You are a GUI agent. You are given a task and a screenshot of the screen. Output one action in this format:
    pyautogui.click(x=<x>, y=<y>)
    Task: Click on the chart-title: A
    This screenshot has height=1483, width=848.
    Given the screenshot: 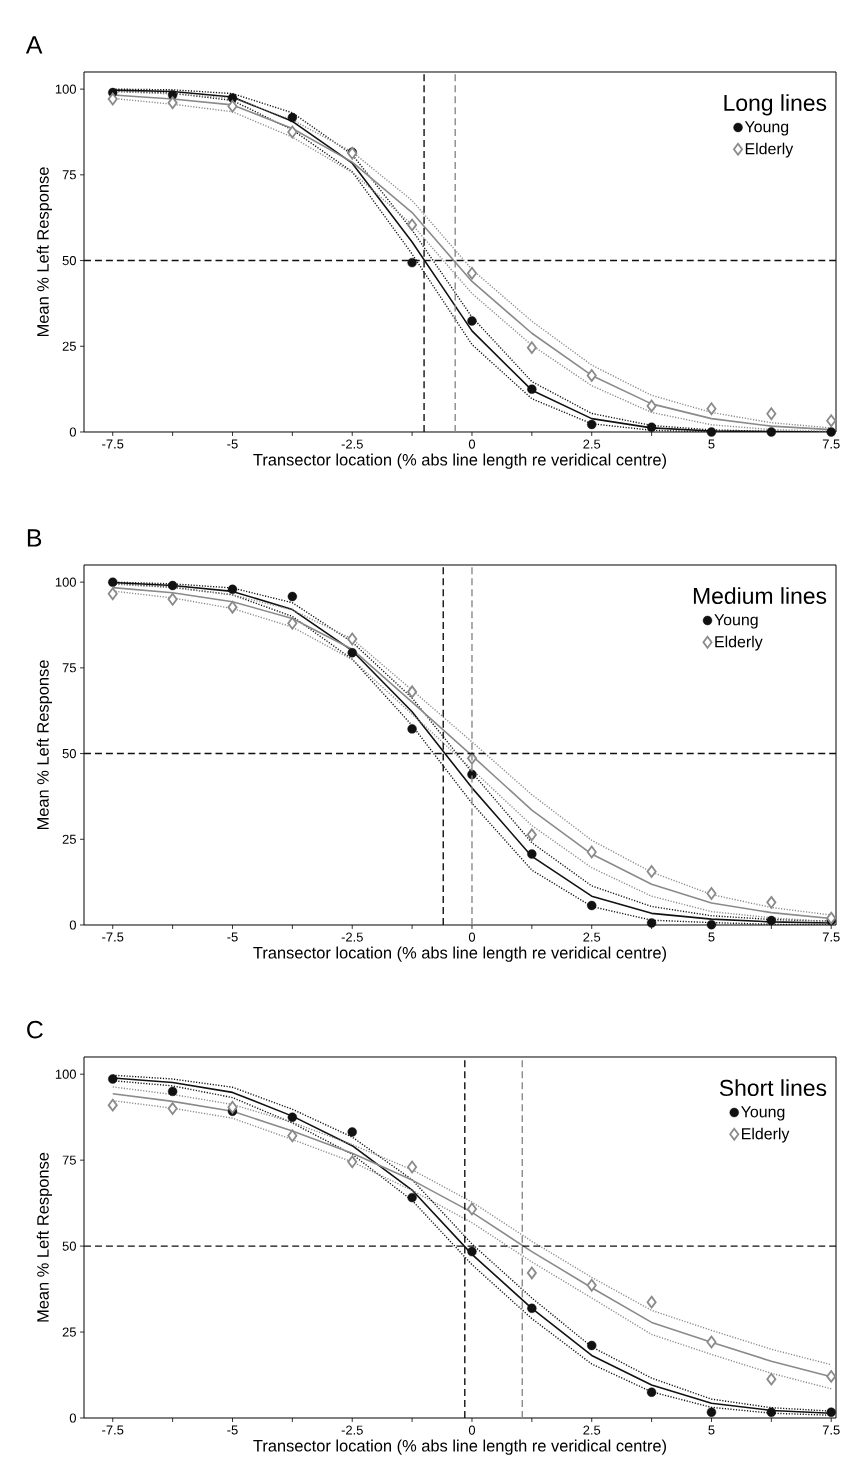 What is the action you would take?
    pyautogui.click(x=34, y=45)
    